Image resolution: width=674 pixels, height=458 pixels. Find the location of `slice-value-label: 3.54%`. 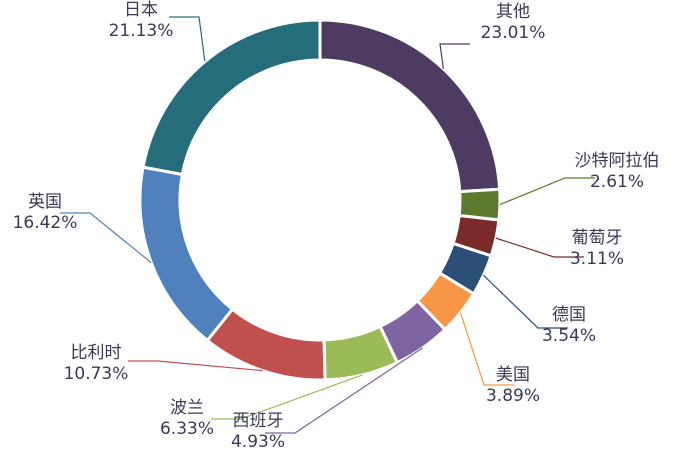

slice-value-label: 3.54% is located at coordinates (569, 336).